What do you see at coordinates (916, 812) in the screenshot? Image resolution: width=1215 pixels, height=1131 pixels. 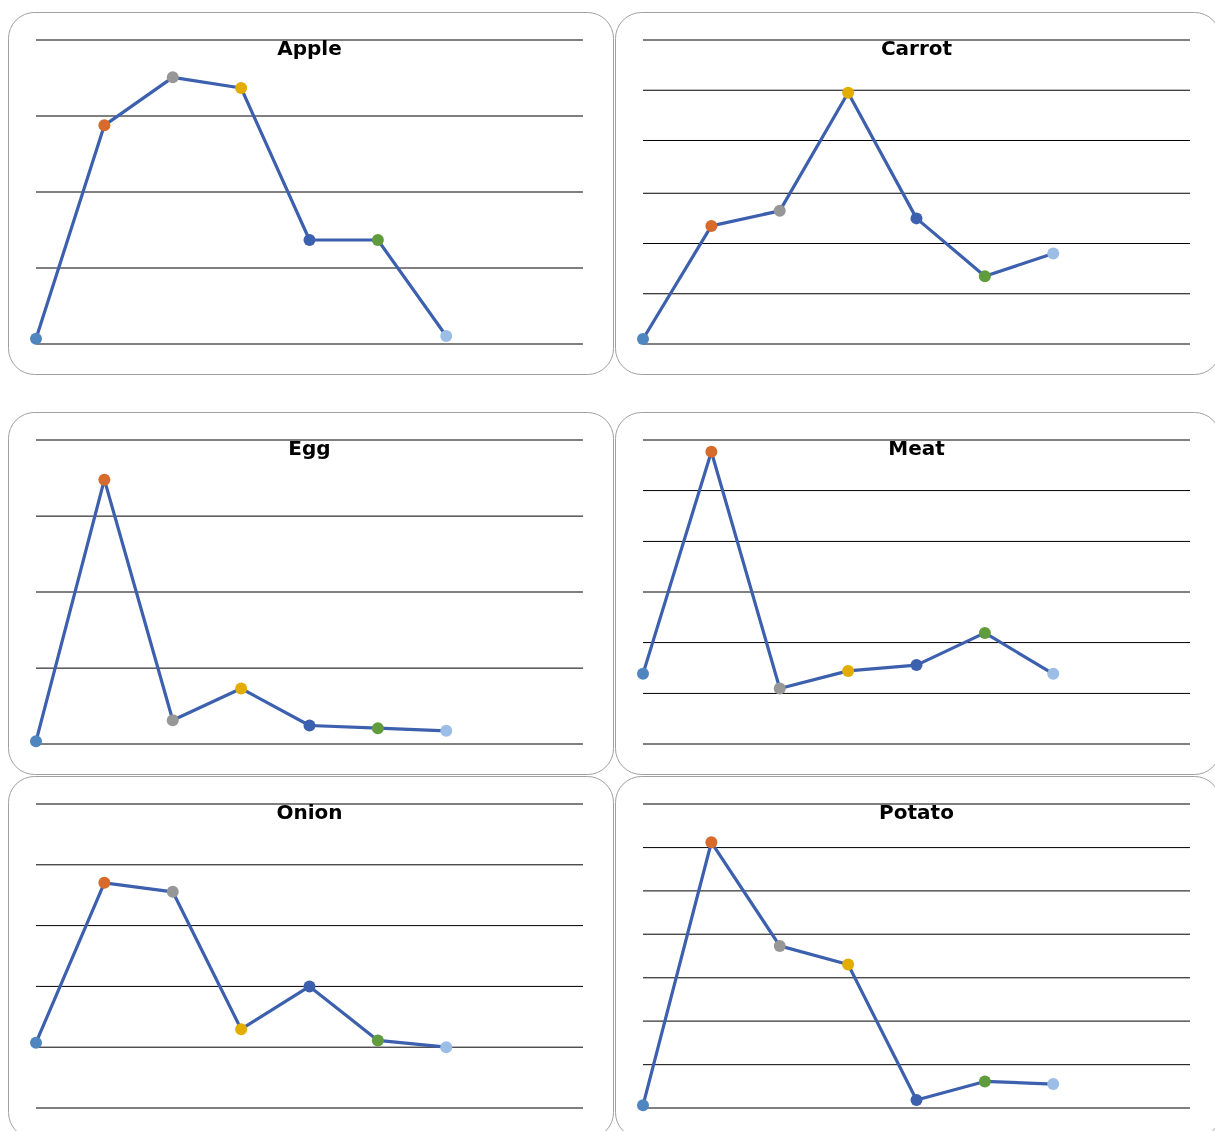 I see `chart-title: Potato` at bounding box center [916, 812].